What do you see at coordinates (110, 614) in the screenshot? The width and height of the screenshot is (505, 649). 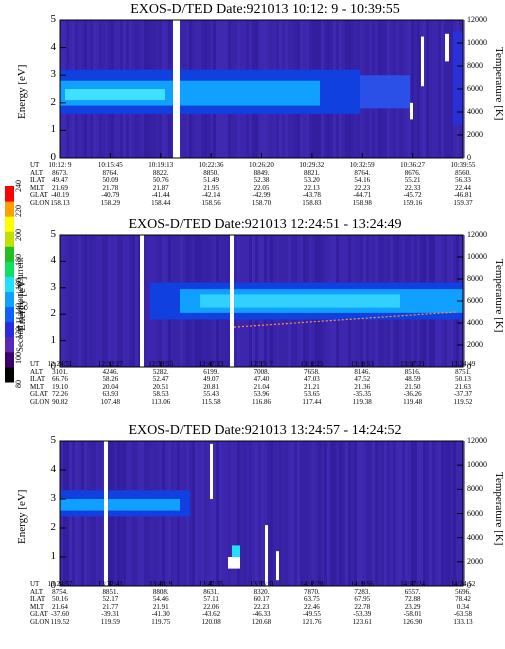 I see `ephemeris-value: -39.31` at bounding box center [110, 614].